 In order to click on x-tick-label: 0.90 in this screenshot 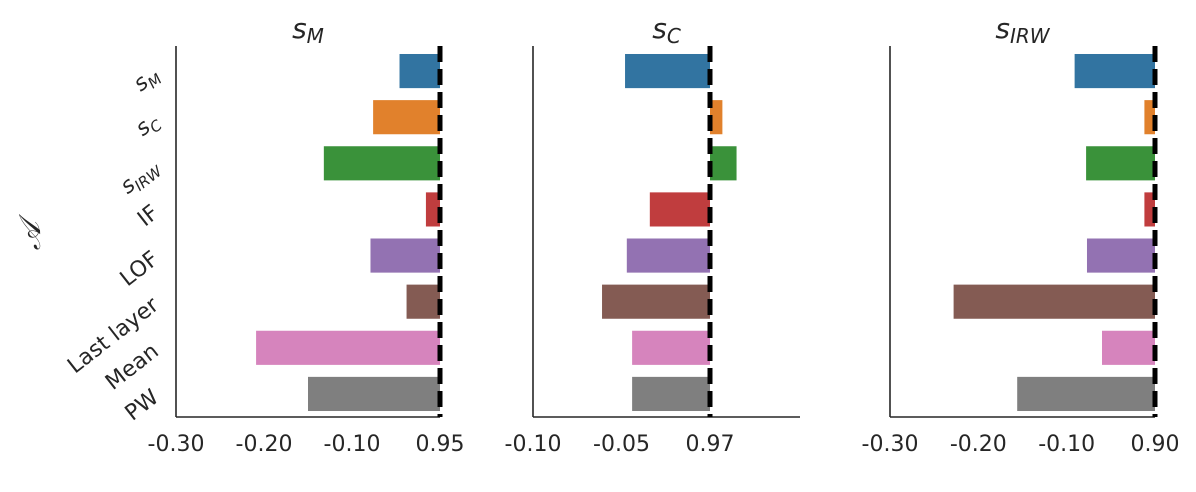, I will do `click(1155, 444)`.